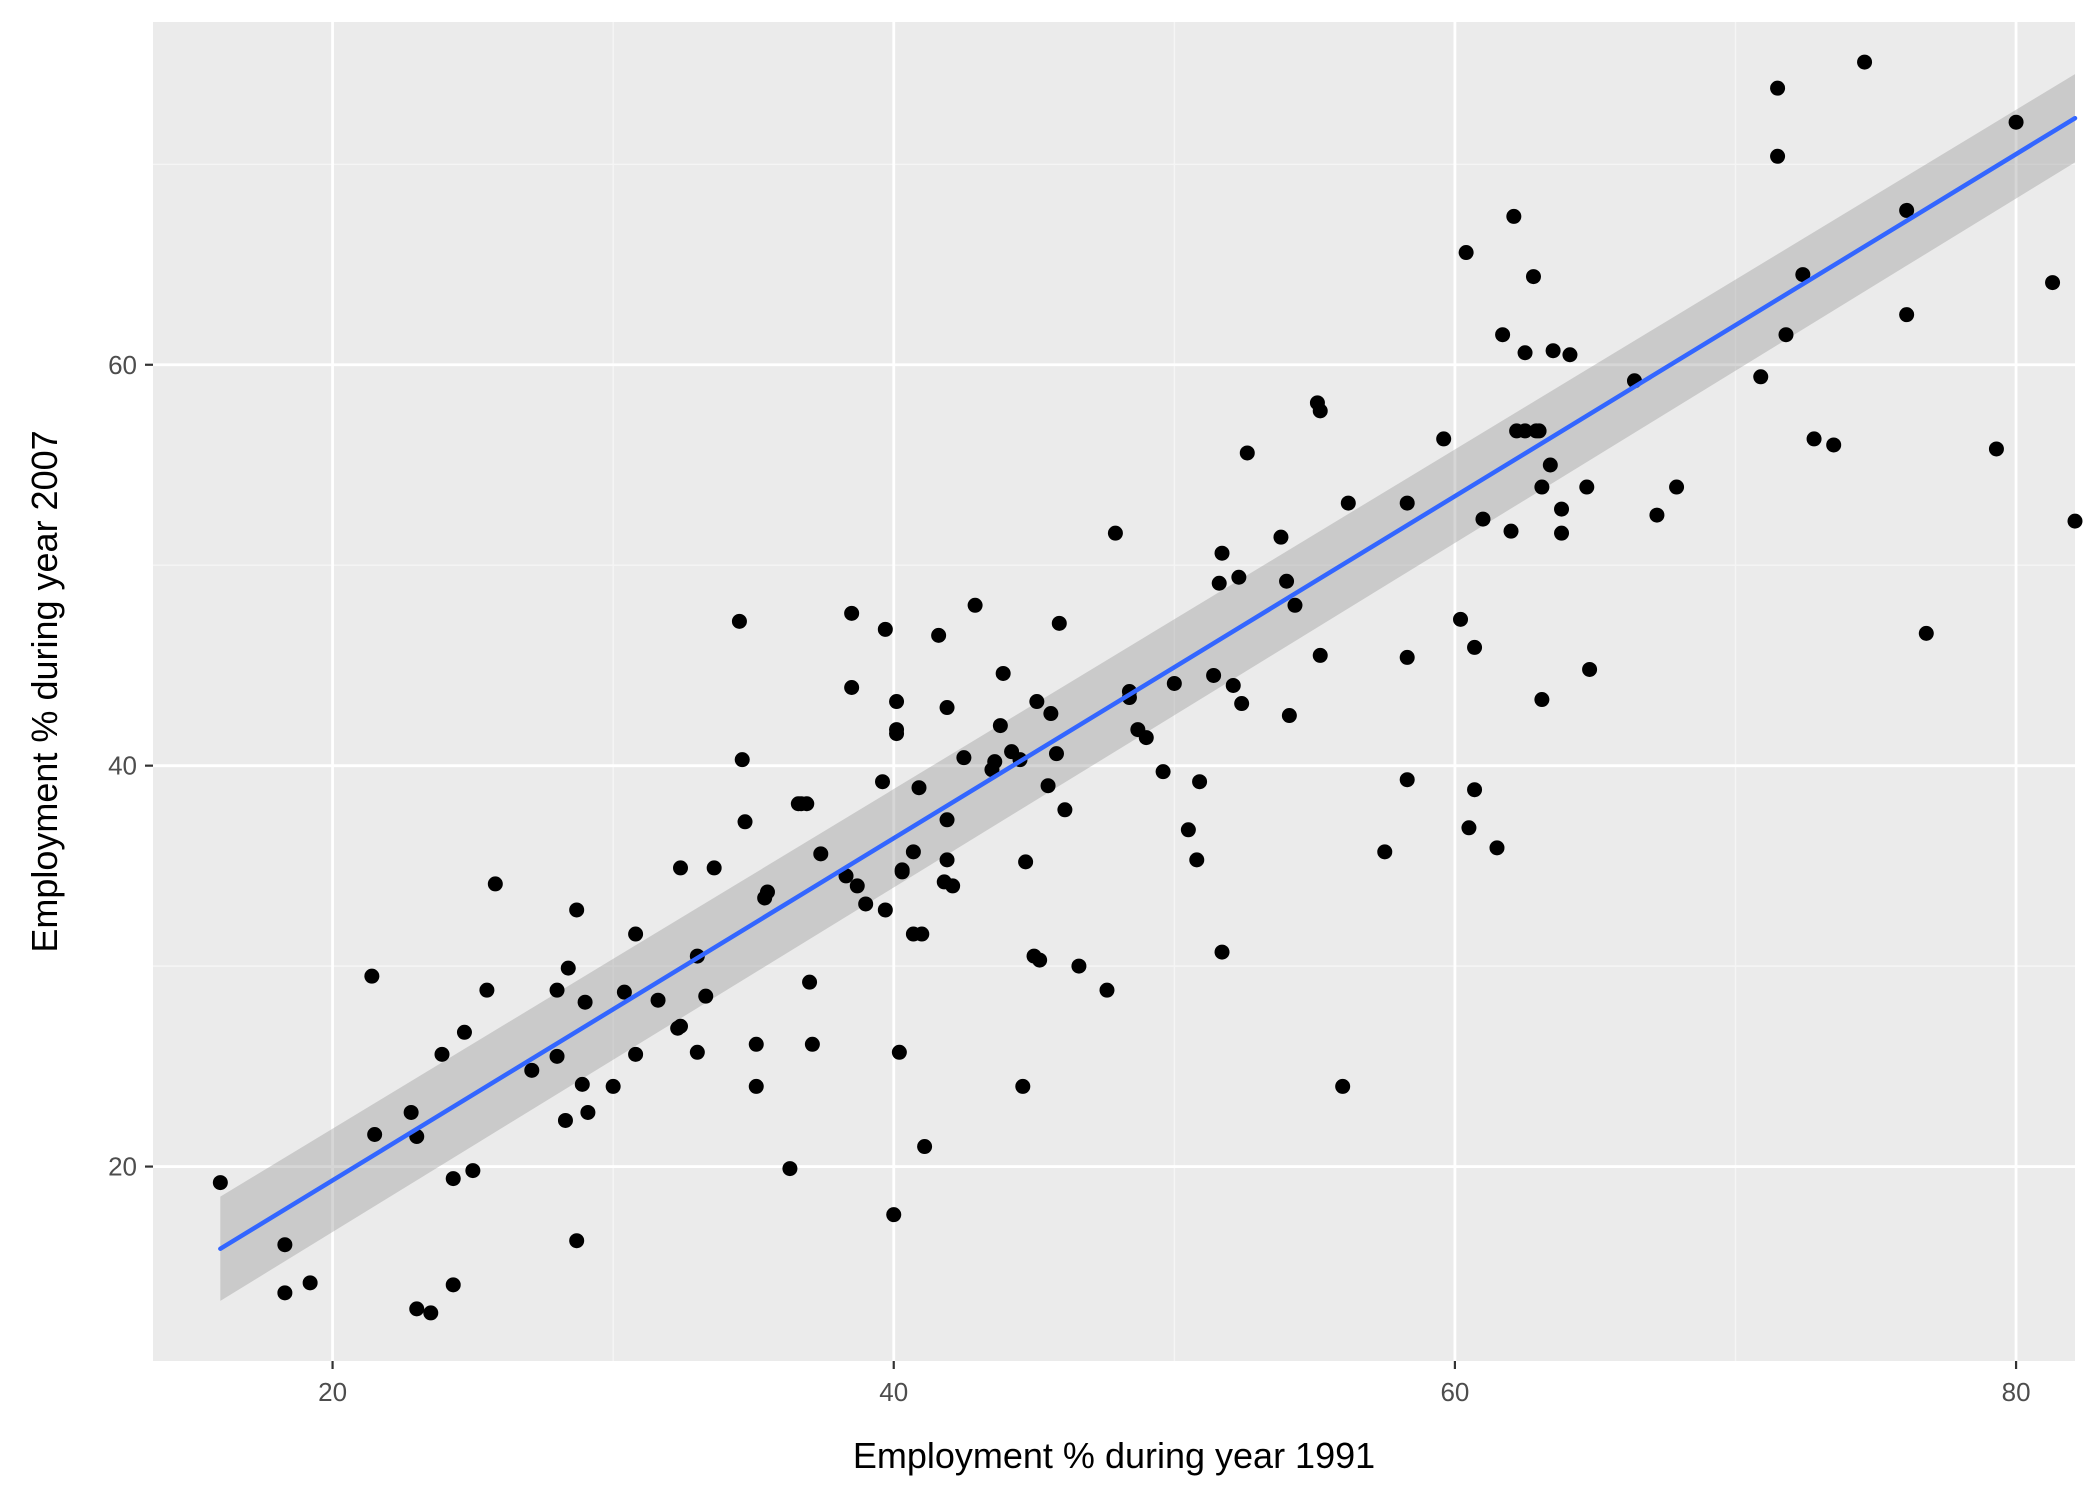  I want to click on x-tick-label: 40, so click(893, 1392).